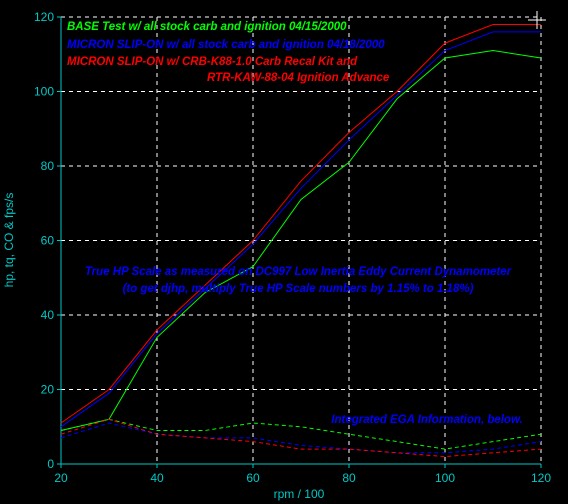 The width and height of the screenshot is (568, 504). I want to click on y-tick-label-80: 80, so click(48, 166).